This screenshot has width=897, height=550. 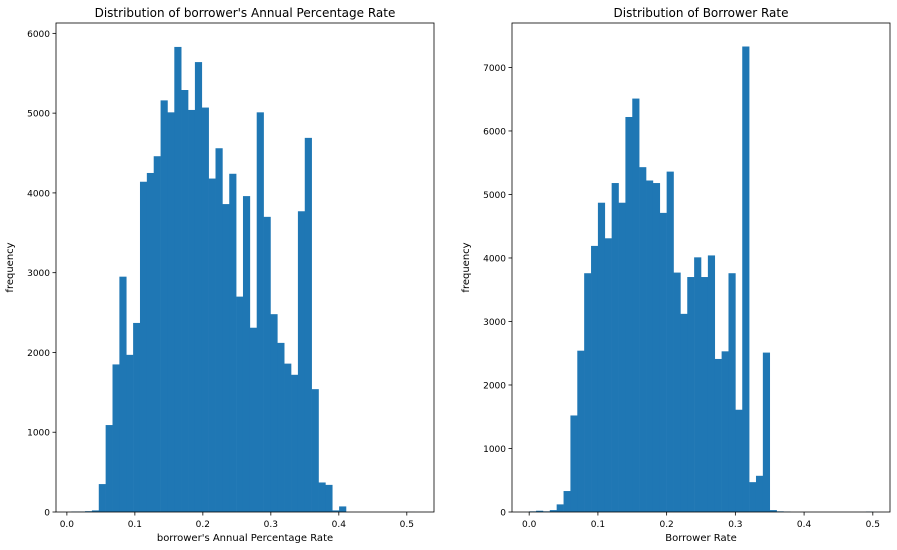 I want to click on apr-ytick-label: 1000, so click(x=38, y=434).